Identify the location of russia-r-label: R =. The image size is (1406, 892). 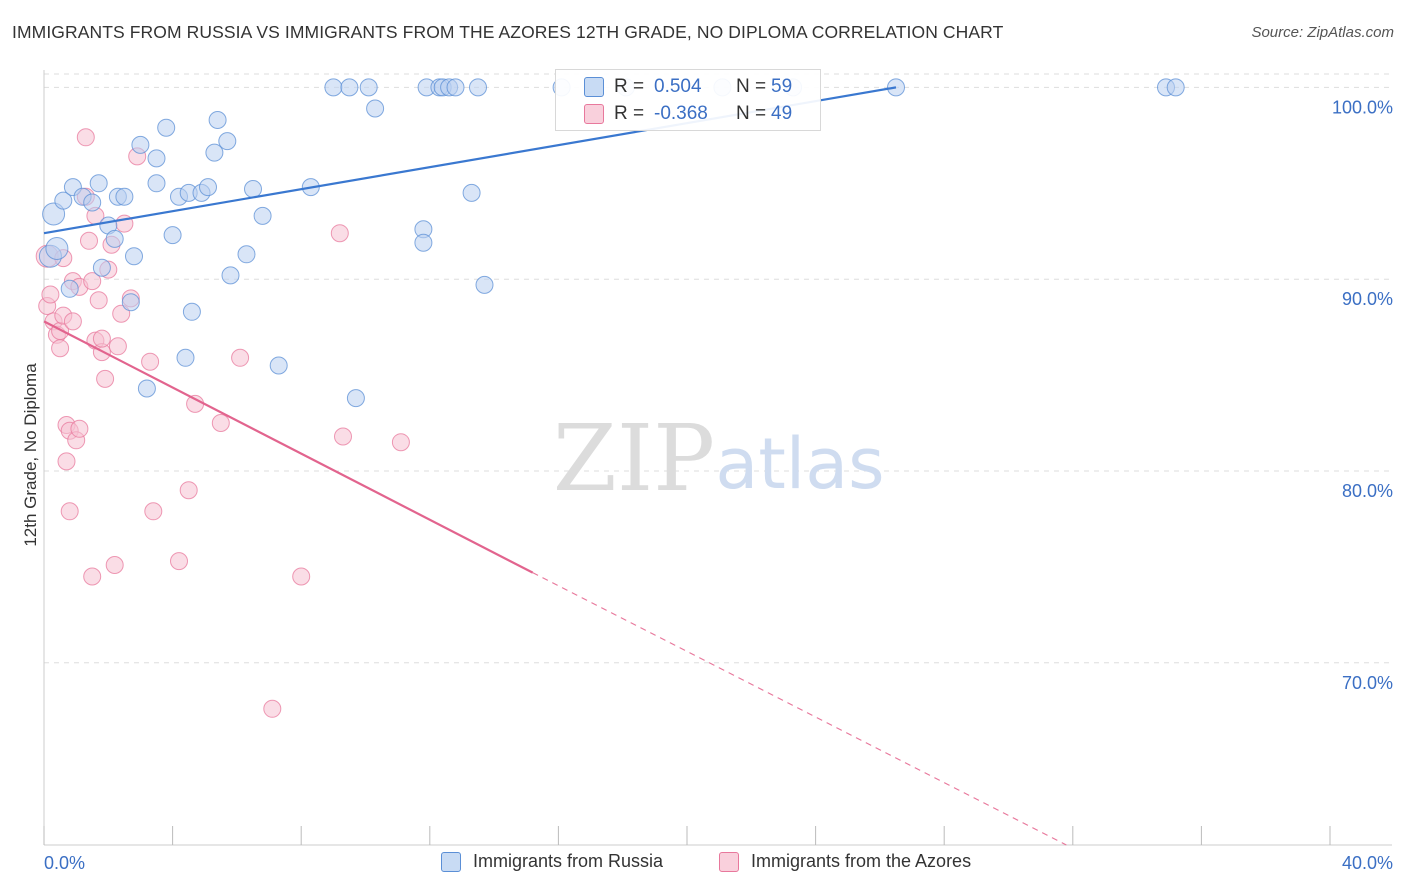
(629, 86).